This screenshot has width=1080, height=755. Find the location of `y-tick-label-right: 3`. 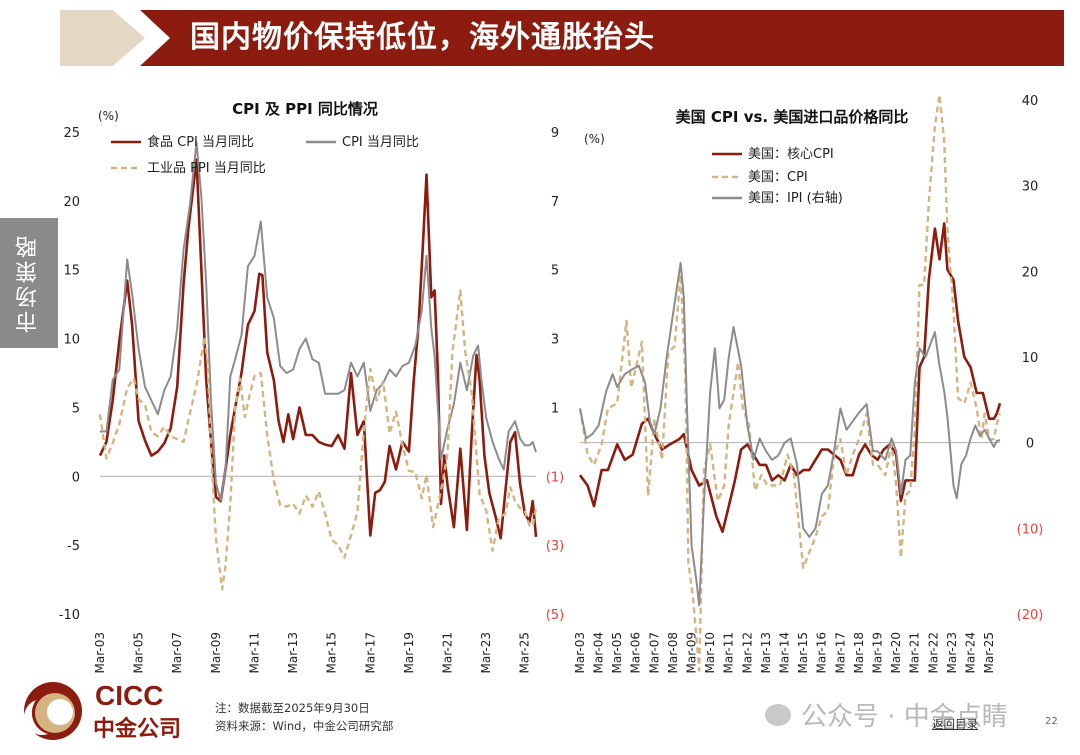

y-tick-label-right: 3 is located at coordinates (555, 340).